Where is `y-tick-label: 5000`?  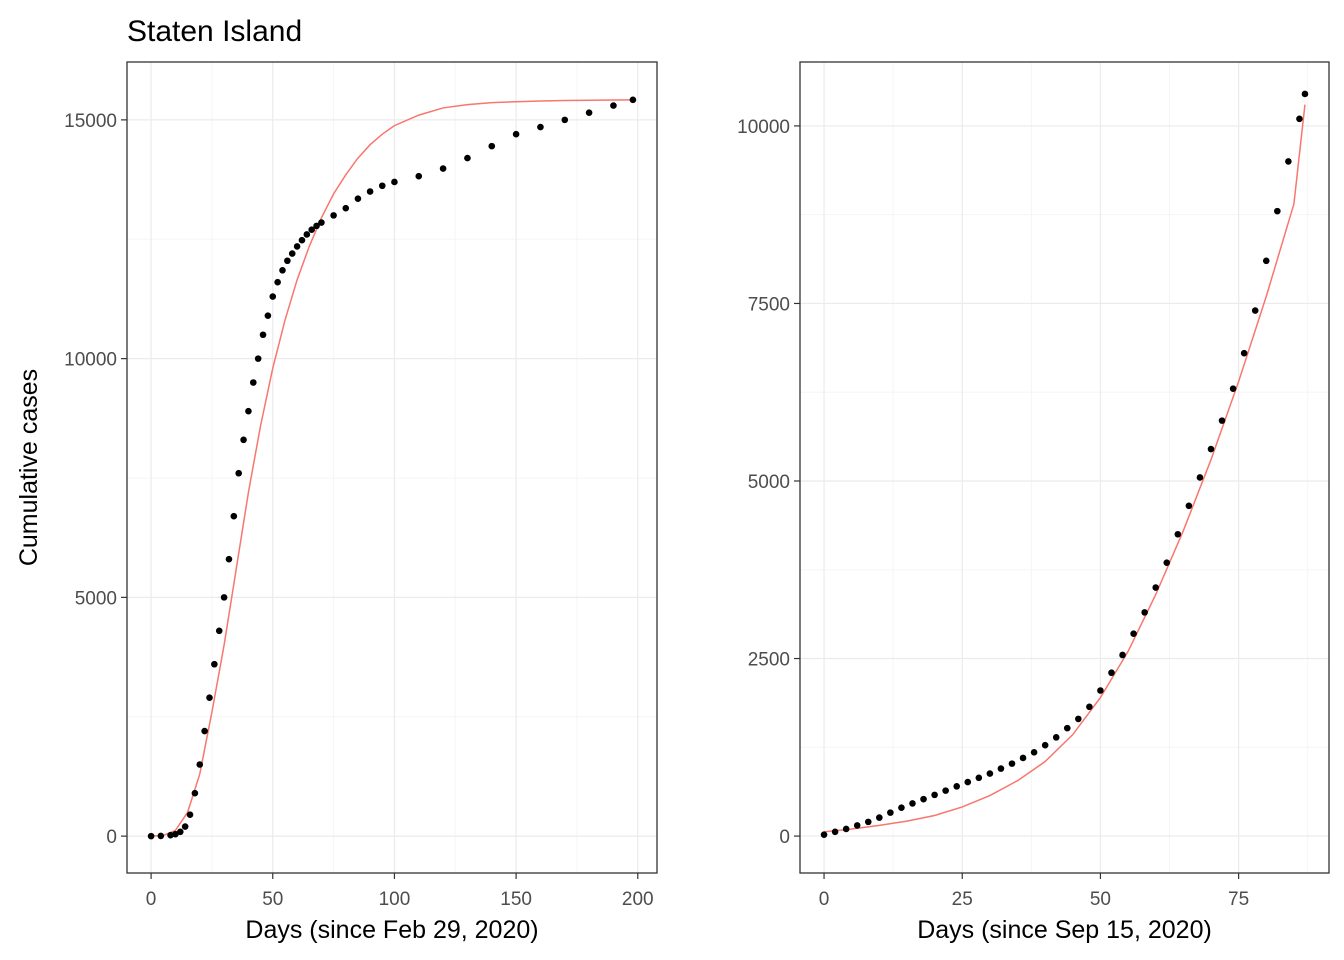
y-tick-label: 5000 is located at coordinates (769, 482).